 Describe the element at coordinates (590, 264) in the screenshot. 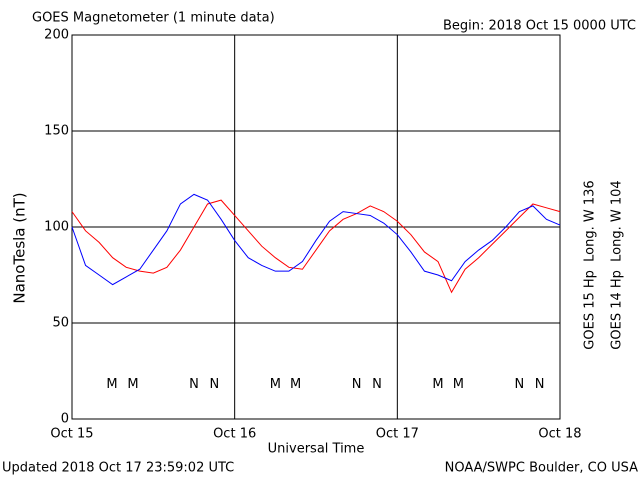

I see `legend-entry: GOES 15 Hp Long. W 136` at that location.